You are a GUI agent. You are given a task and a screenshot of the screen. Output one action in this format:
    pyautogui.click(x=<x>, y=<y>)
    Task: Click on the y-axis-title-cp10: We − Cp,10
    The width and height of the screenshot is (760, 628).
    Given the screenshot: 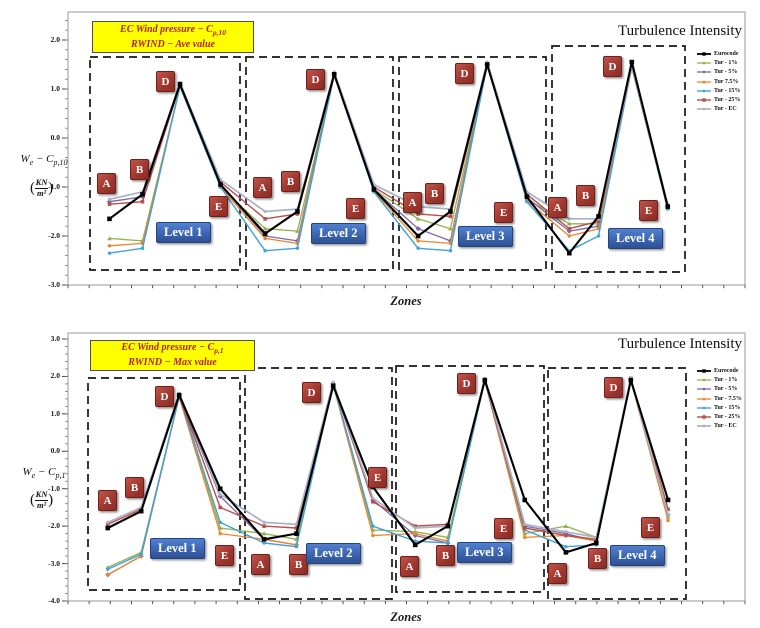 What is the action you would take?
    pyautogui.click(x=44, y=160)
    